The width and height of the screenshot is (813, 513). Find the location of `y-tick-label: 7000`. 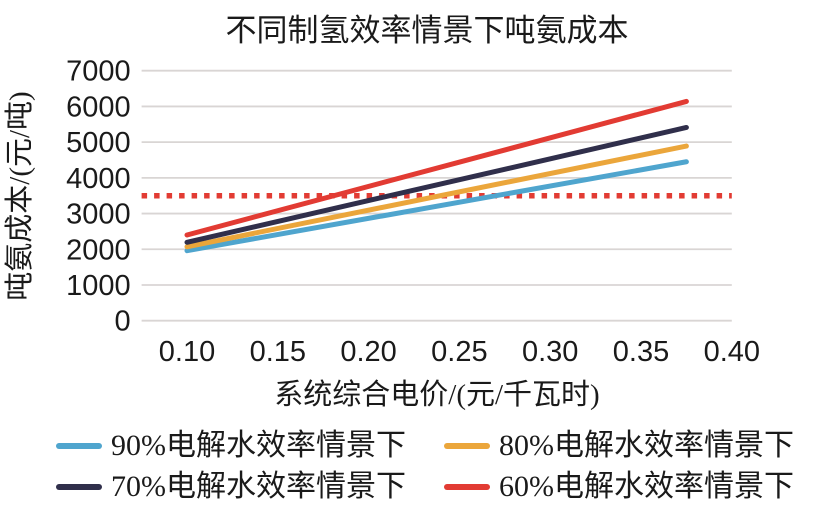

y-tick-label: 7000 is located at coordinates (98, 72).